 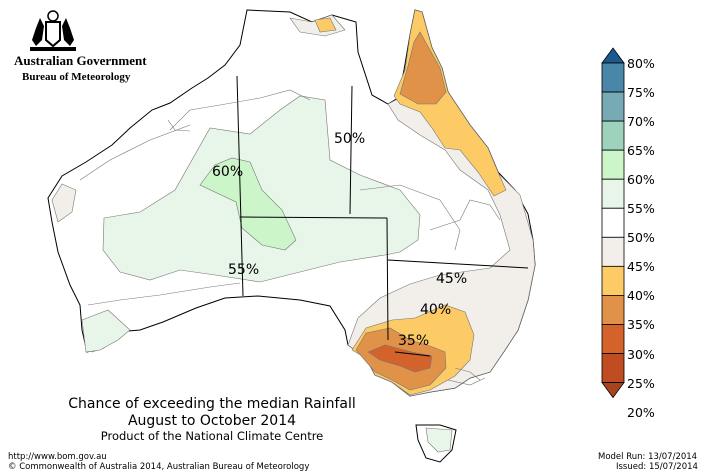 What do you see at coordinates (641, 267) in the screenshot?
I see `legend-label: 45%` at bounding box center [641, 267].